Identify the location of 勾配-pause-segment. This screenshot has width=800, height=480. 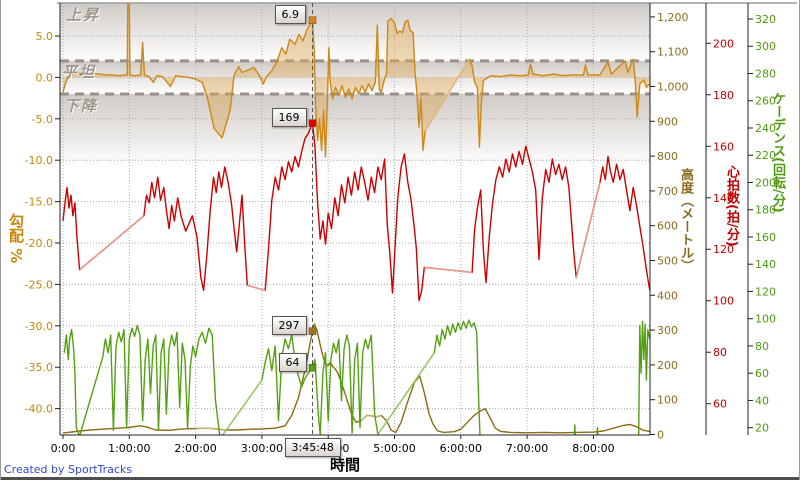
(447, 95).